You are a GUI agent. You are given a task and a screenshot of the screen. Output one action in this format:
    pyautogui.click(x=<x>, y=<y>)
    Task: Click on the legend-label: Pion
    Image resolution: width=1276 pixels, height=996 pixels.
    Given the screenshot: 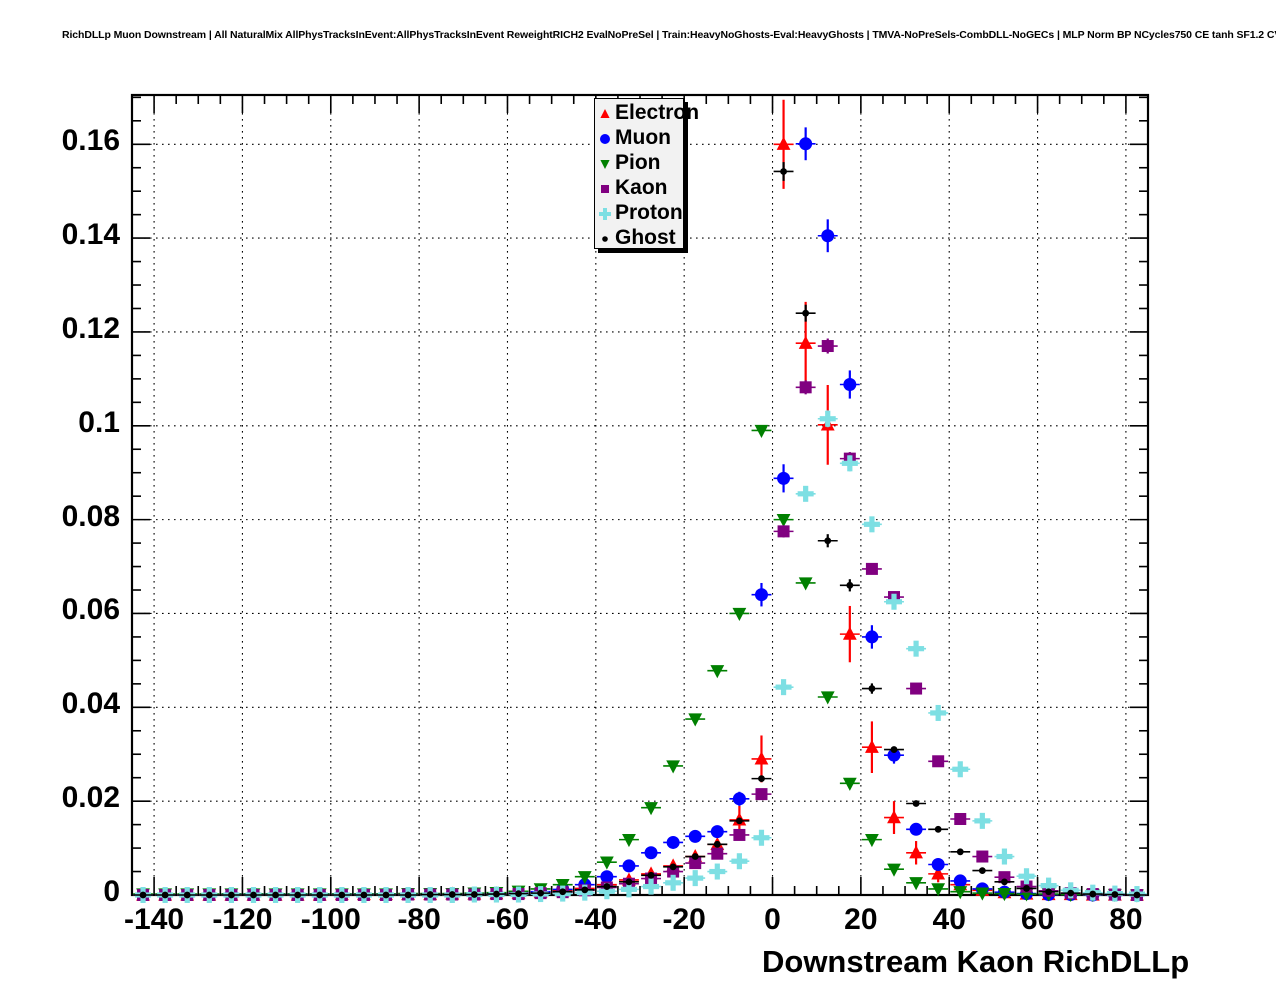 What is the action you would take?
    pyautogui.click(x=638, y=162)
    